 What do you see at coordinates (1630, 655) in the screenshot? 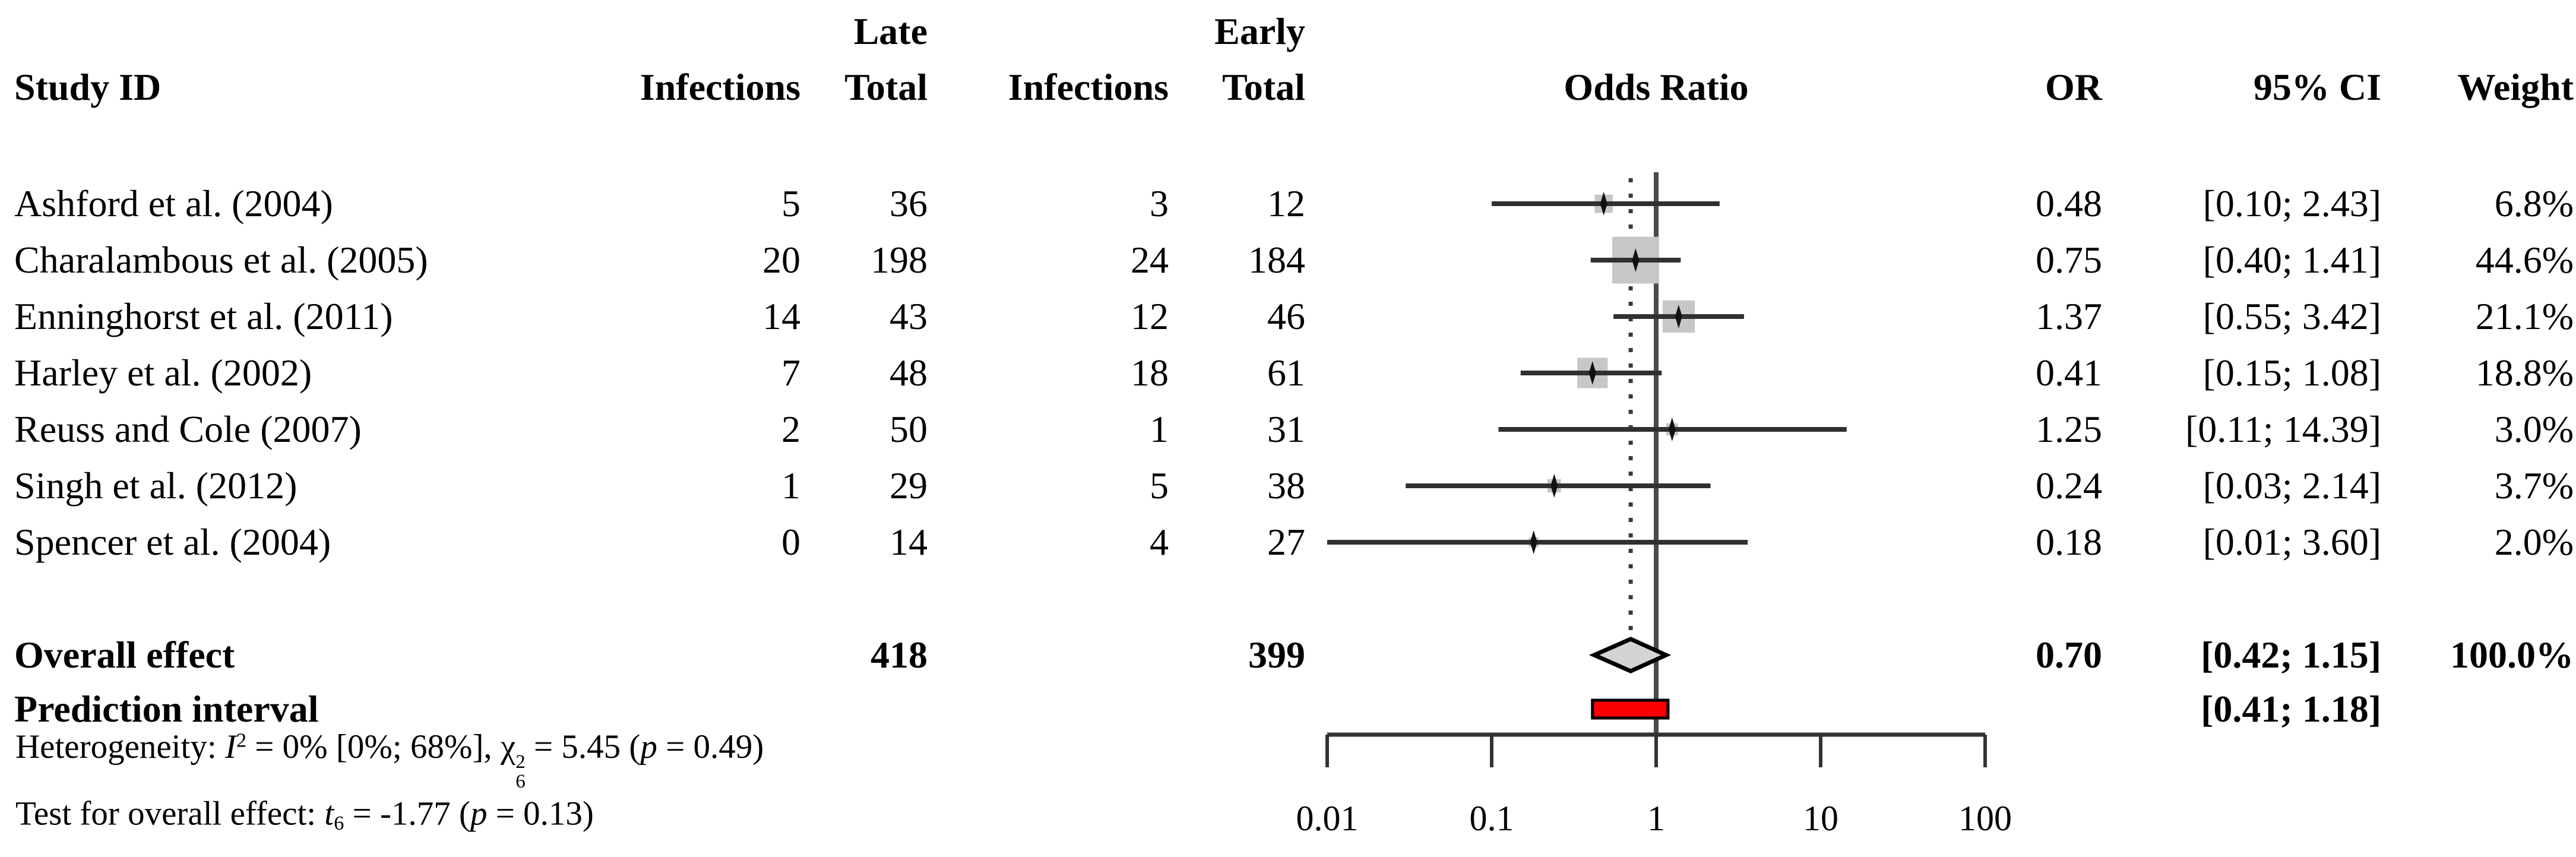
I see `overall-diamond` at bounding box center [1630, 655].